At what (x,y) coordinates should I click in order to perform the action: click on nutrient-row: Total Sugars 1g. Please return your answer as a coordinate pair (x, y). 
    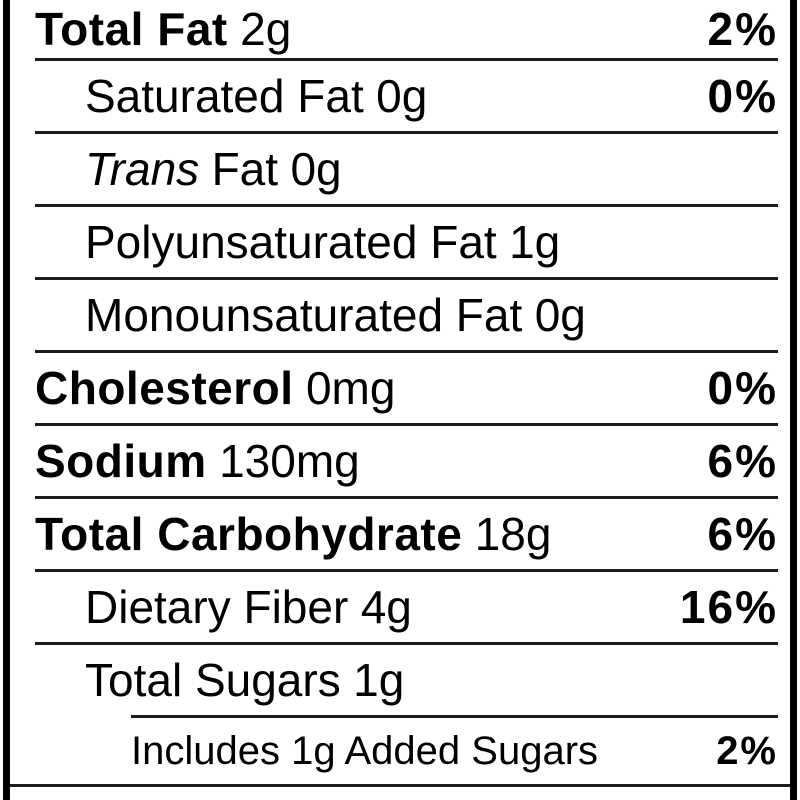
    Looking at the image, I should click on (406, 678).